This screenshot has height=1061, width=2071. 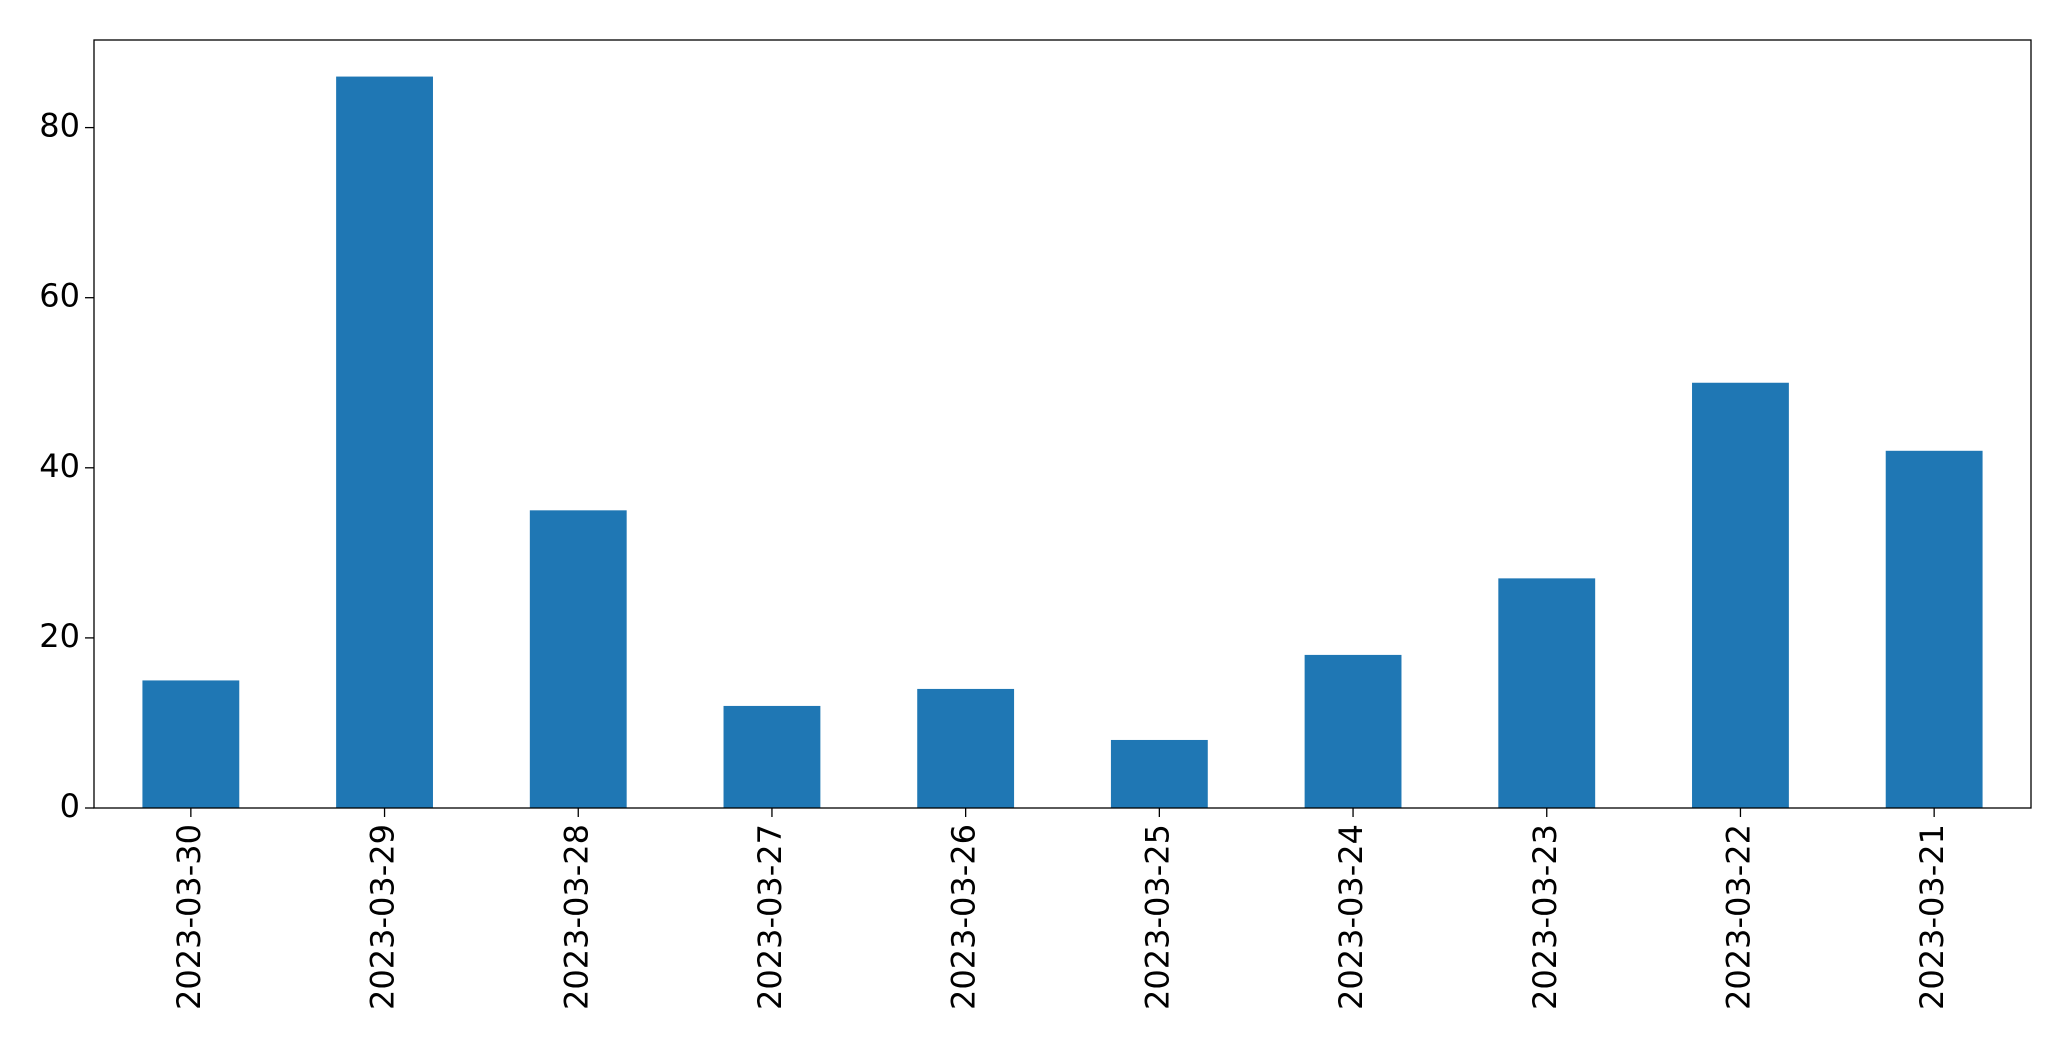 I want to click on x-tick-label: 2023-03-23, so click(x=1545, y=917).